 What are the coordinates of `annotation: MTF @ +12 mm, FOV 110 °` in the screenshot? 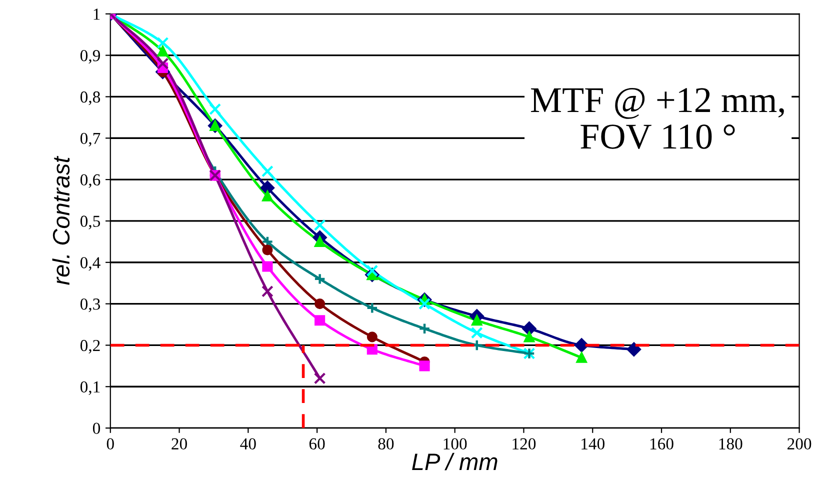 It's located at (657, 119).